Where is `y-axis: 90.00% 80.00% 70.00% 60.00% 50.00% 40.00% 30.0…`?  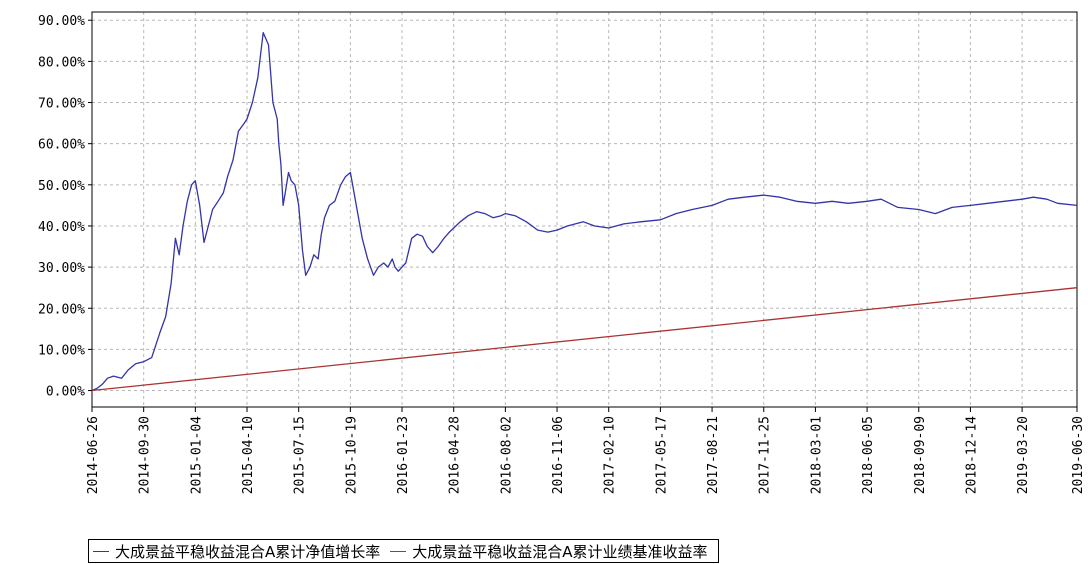 y-axis: 90.00% 80.00% 70.00% 60.00% 50.00% 40.00% 30.0… is located at coordinates (65, 207).